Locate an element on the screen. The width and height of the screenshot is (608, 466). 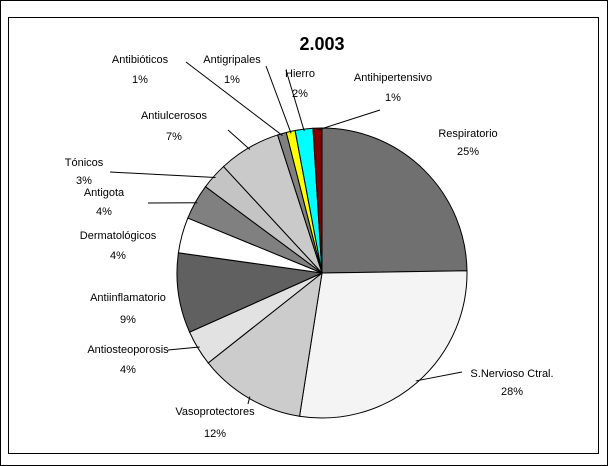
slice-label: Vasoprotectores is located at coordinates (215, 412).